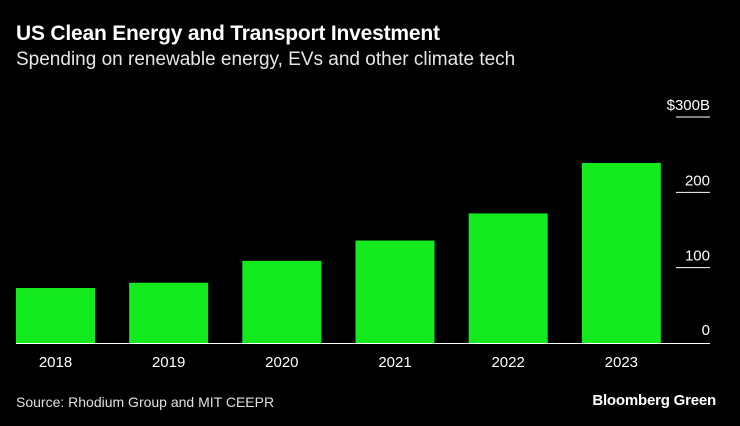 This screenshot has width=740, height=426. Describe the element at coordinates (281, 362) in the screenshot. I see `x-tick-label-2020: 2020` at that location.